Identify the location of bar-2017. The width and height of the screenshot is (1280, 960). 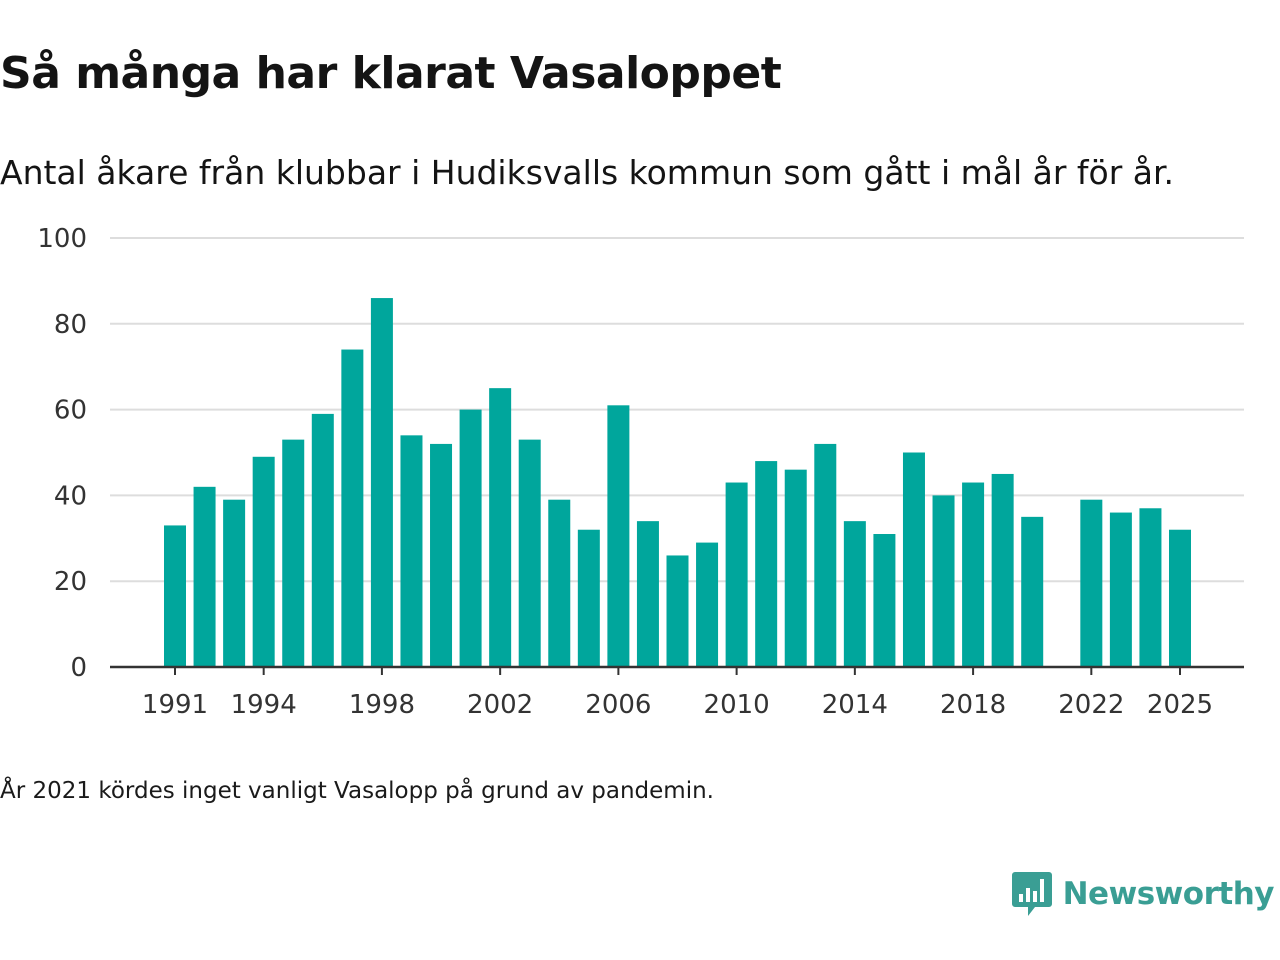
(943, 581).